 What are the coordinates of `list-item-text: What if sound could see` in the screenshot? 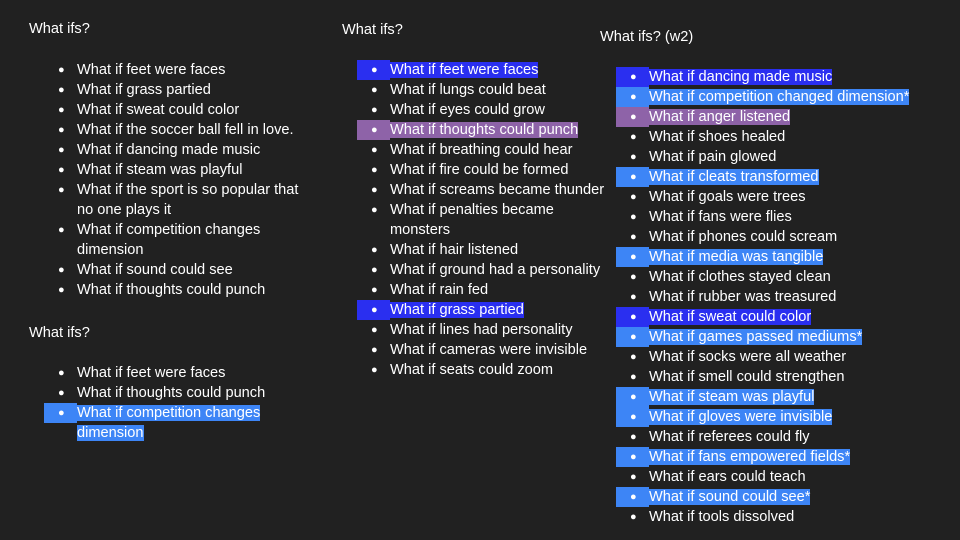 It's located at (155, 270).